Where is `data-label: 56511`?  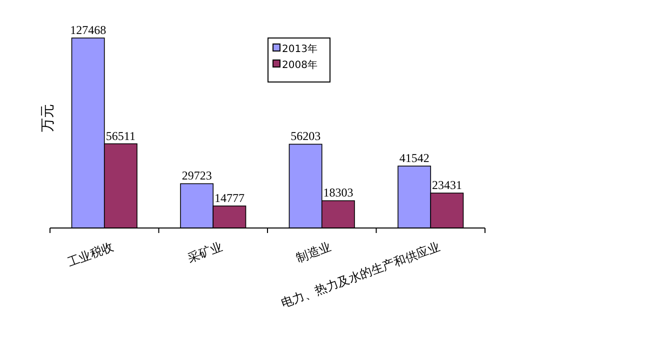 data-label: 56511 is located at coordinates (121, 135).